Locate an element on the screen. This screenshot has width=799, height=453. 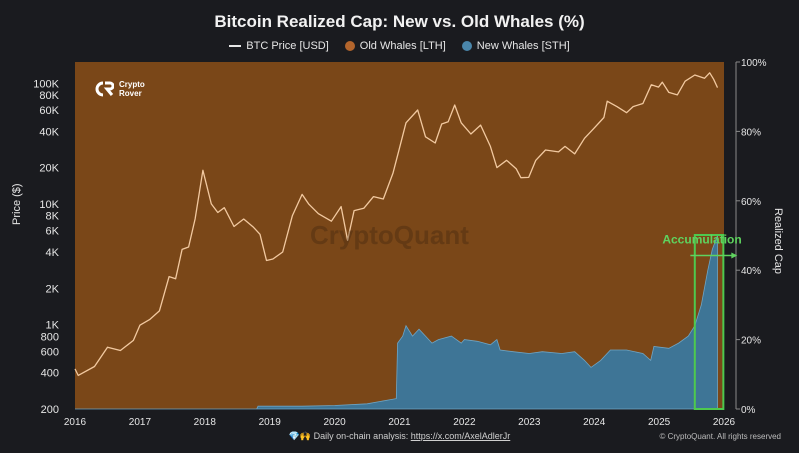
y-axis-title-left: Price ($) is located at coordinates (17, 204).